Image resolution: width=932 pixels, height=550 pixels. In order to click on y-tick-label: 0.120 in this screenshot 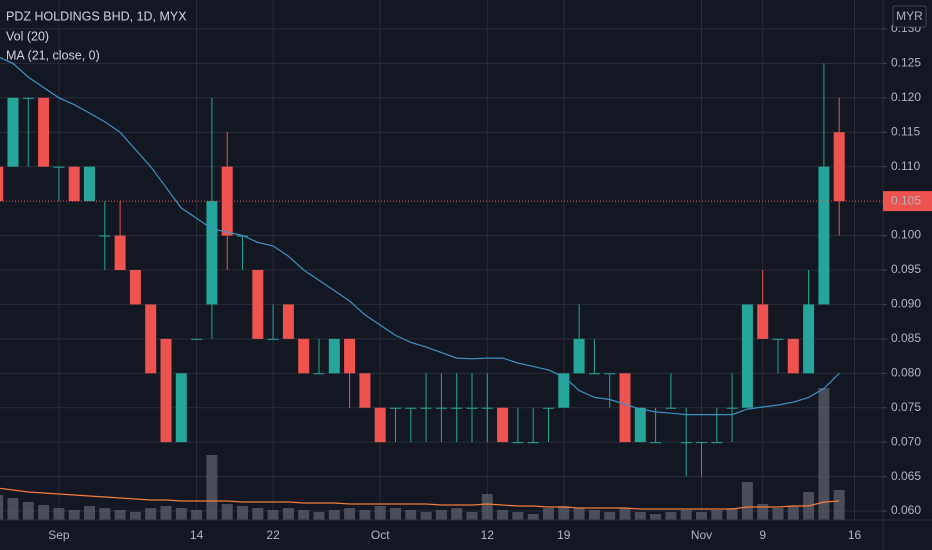, I will do `click(906, 97)`.